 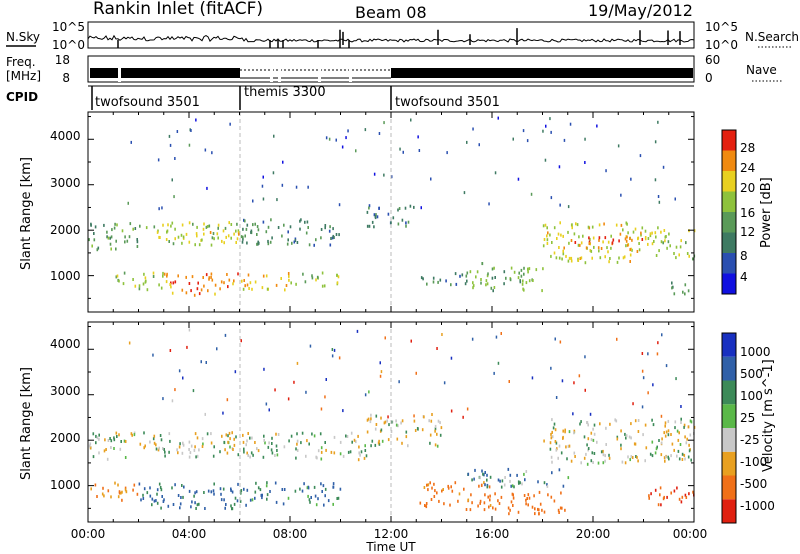 What do you see at coordinates (447, 102) in the screenshot?
I see `cpid-segment-3: twofsound 3501` at bounding box center [447, 102].